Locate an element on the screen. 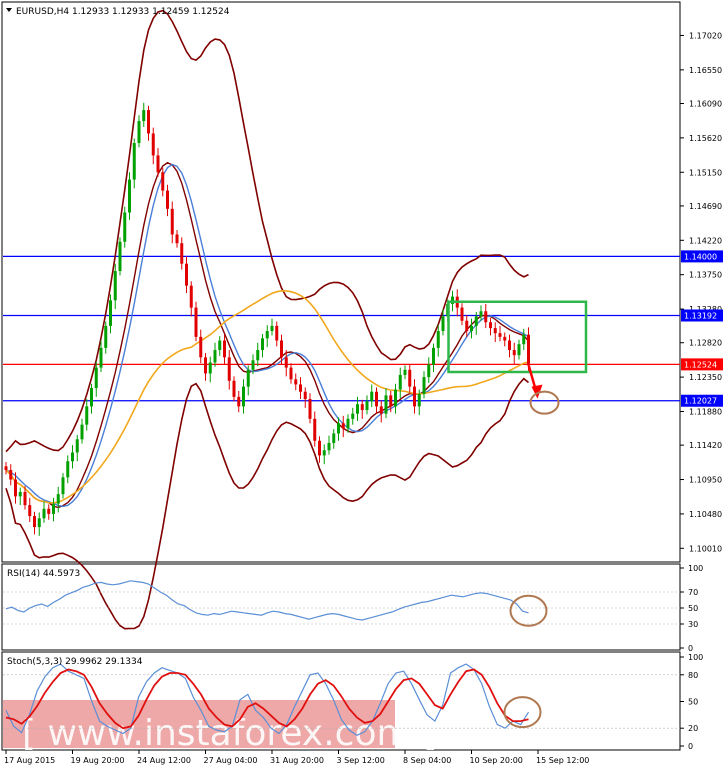  time-tick-label: 27 Aug 04:00 is located at coordinates (231, 760).